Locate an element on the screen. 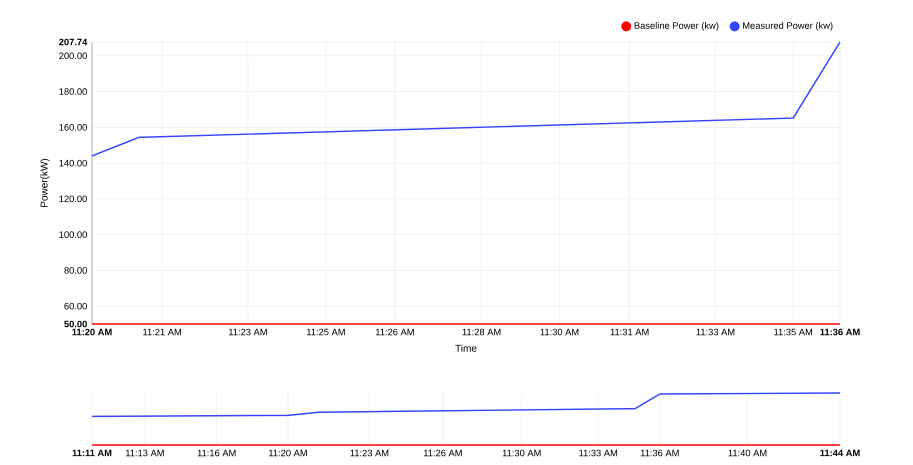 The image size is (913, 465). legend-label: Baseline Power (kw) is located at coordinates (676, 26).